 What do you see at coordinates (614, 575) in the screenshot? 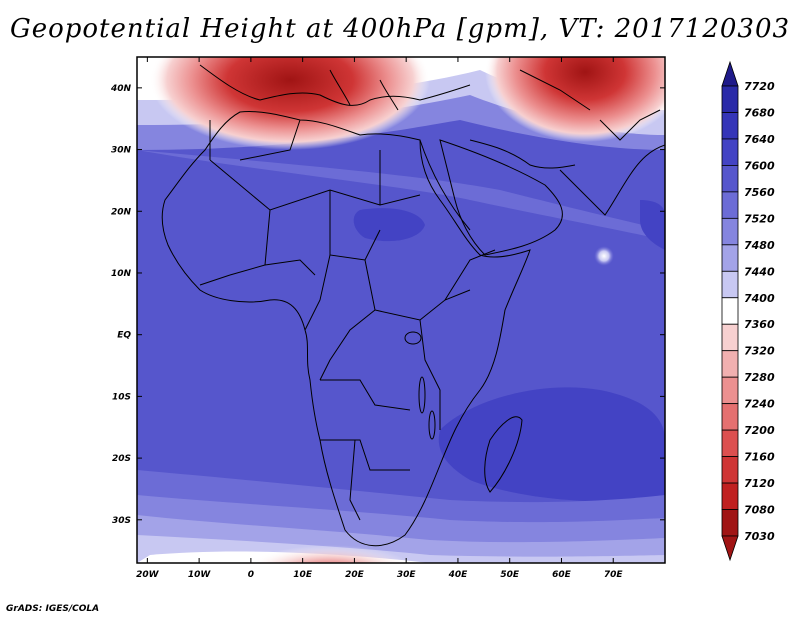
I see `x-tick-label: 70E` at bounding box center [614, 575].